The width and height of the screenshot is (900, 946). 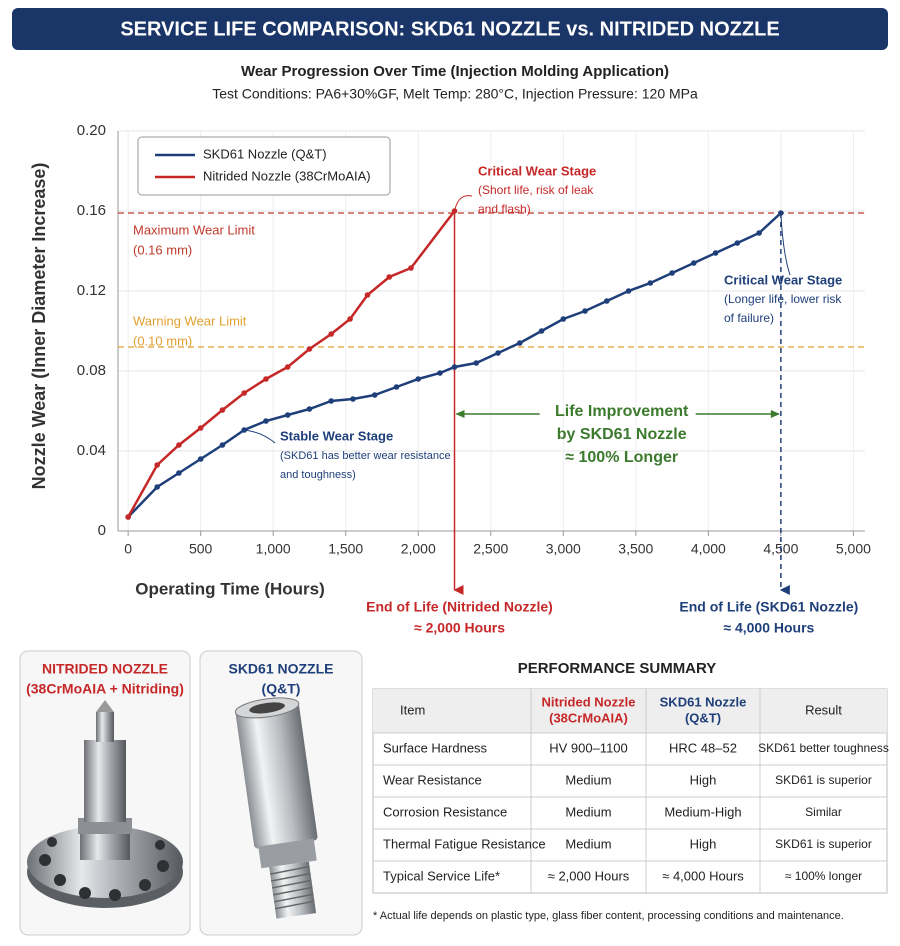 I want to click on table-cell: Typical Service Life*, so click(x=441, y=875).